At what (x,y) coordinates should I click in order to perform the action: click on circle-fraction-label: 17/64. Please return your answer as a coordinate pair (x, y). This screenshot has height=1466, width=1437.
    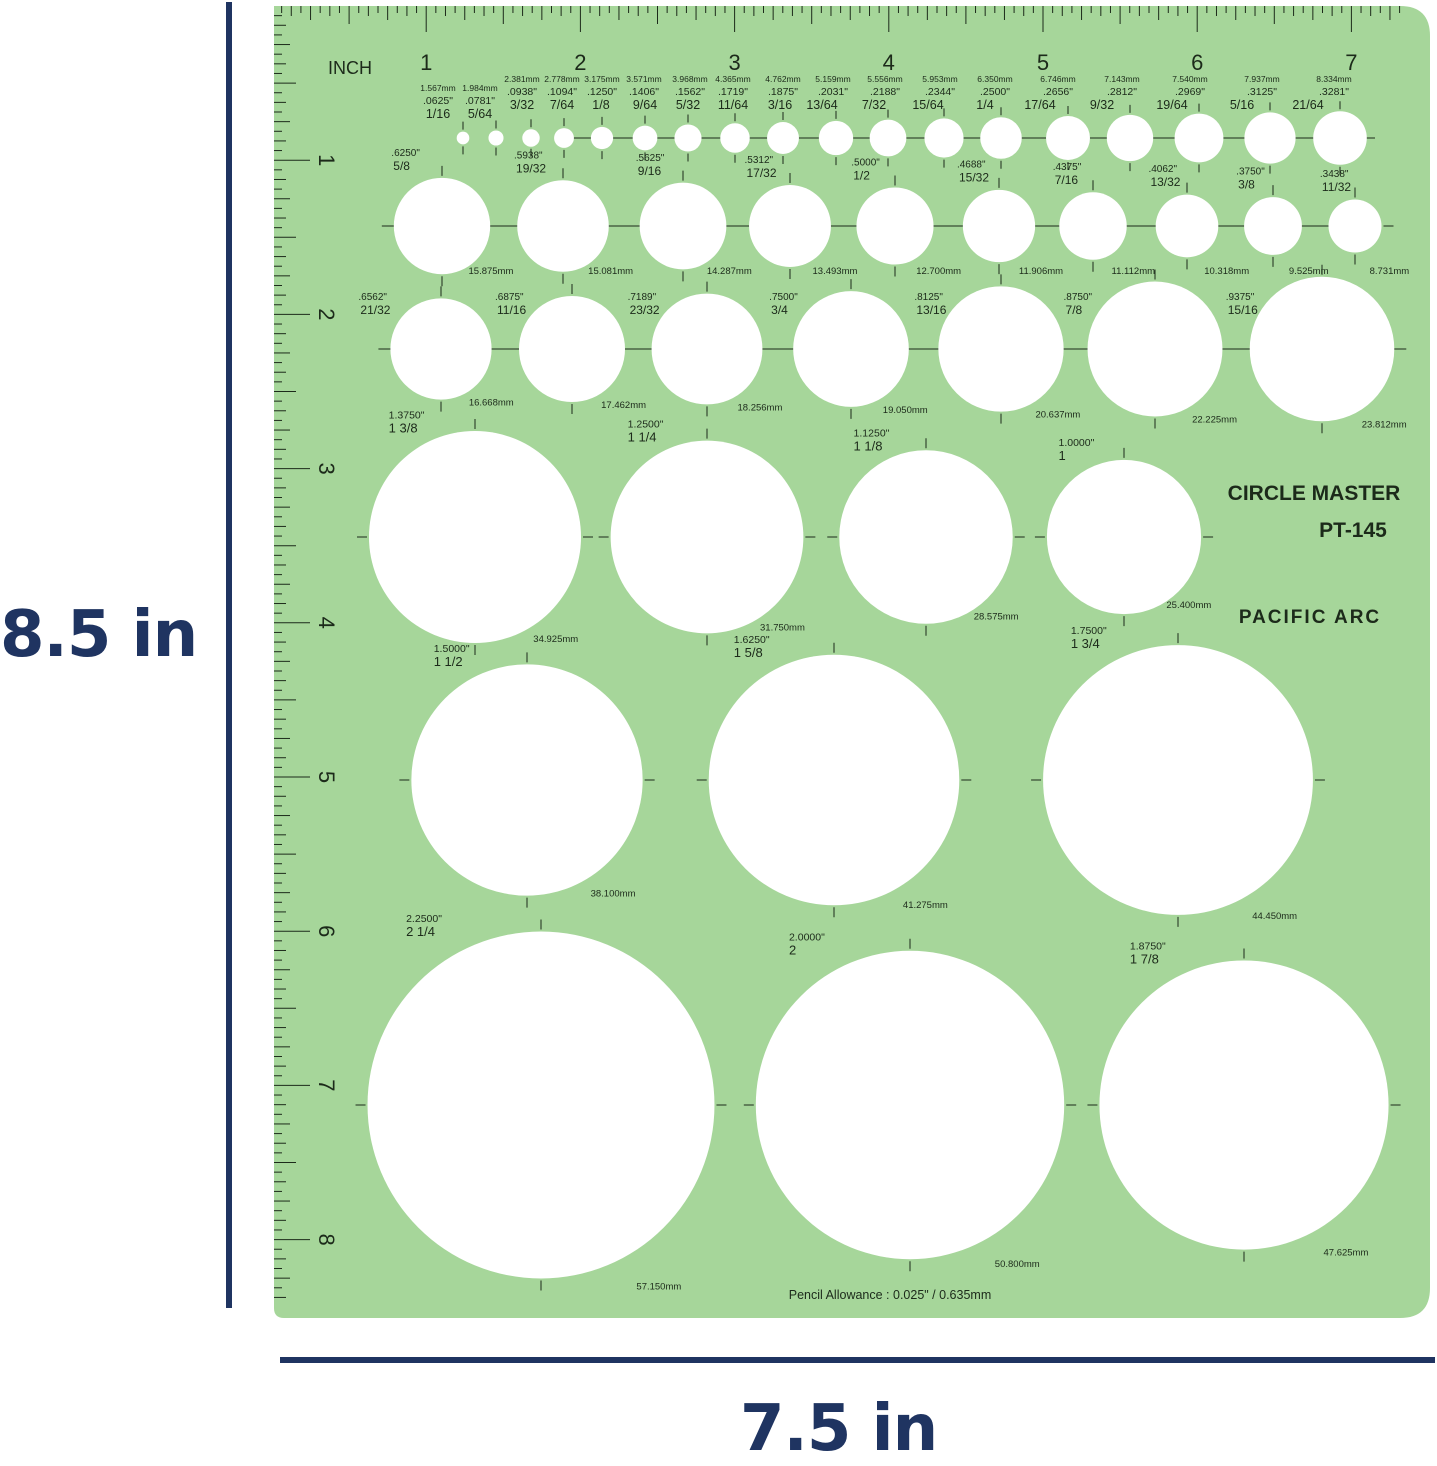
    Looking at the image, I should click on (1039, 105).